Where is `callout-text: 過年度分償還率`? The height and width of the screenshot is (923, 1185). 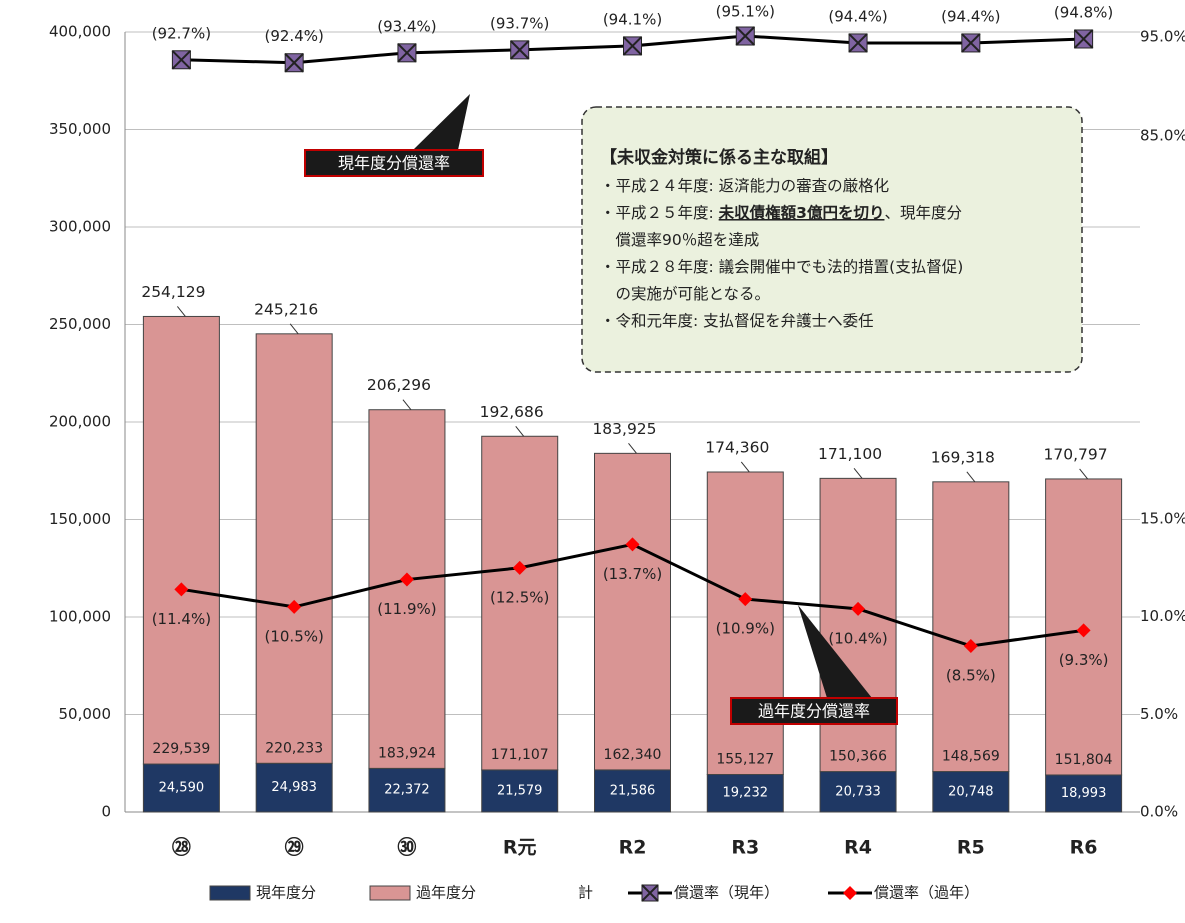 callout-text: 過年度分償還率 is located at coordinates (814, 711).